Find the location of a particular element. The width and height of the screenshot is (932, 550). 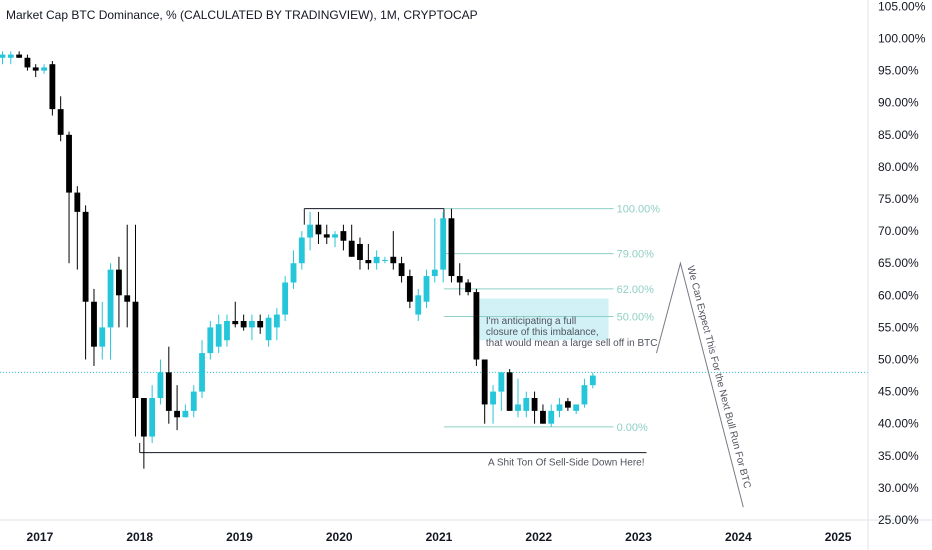

y-tick-label: 85.00% is located at coordinates (898, 135).